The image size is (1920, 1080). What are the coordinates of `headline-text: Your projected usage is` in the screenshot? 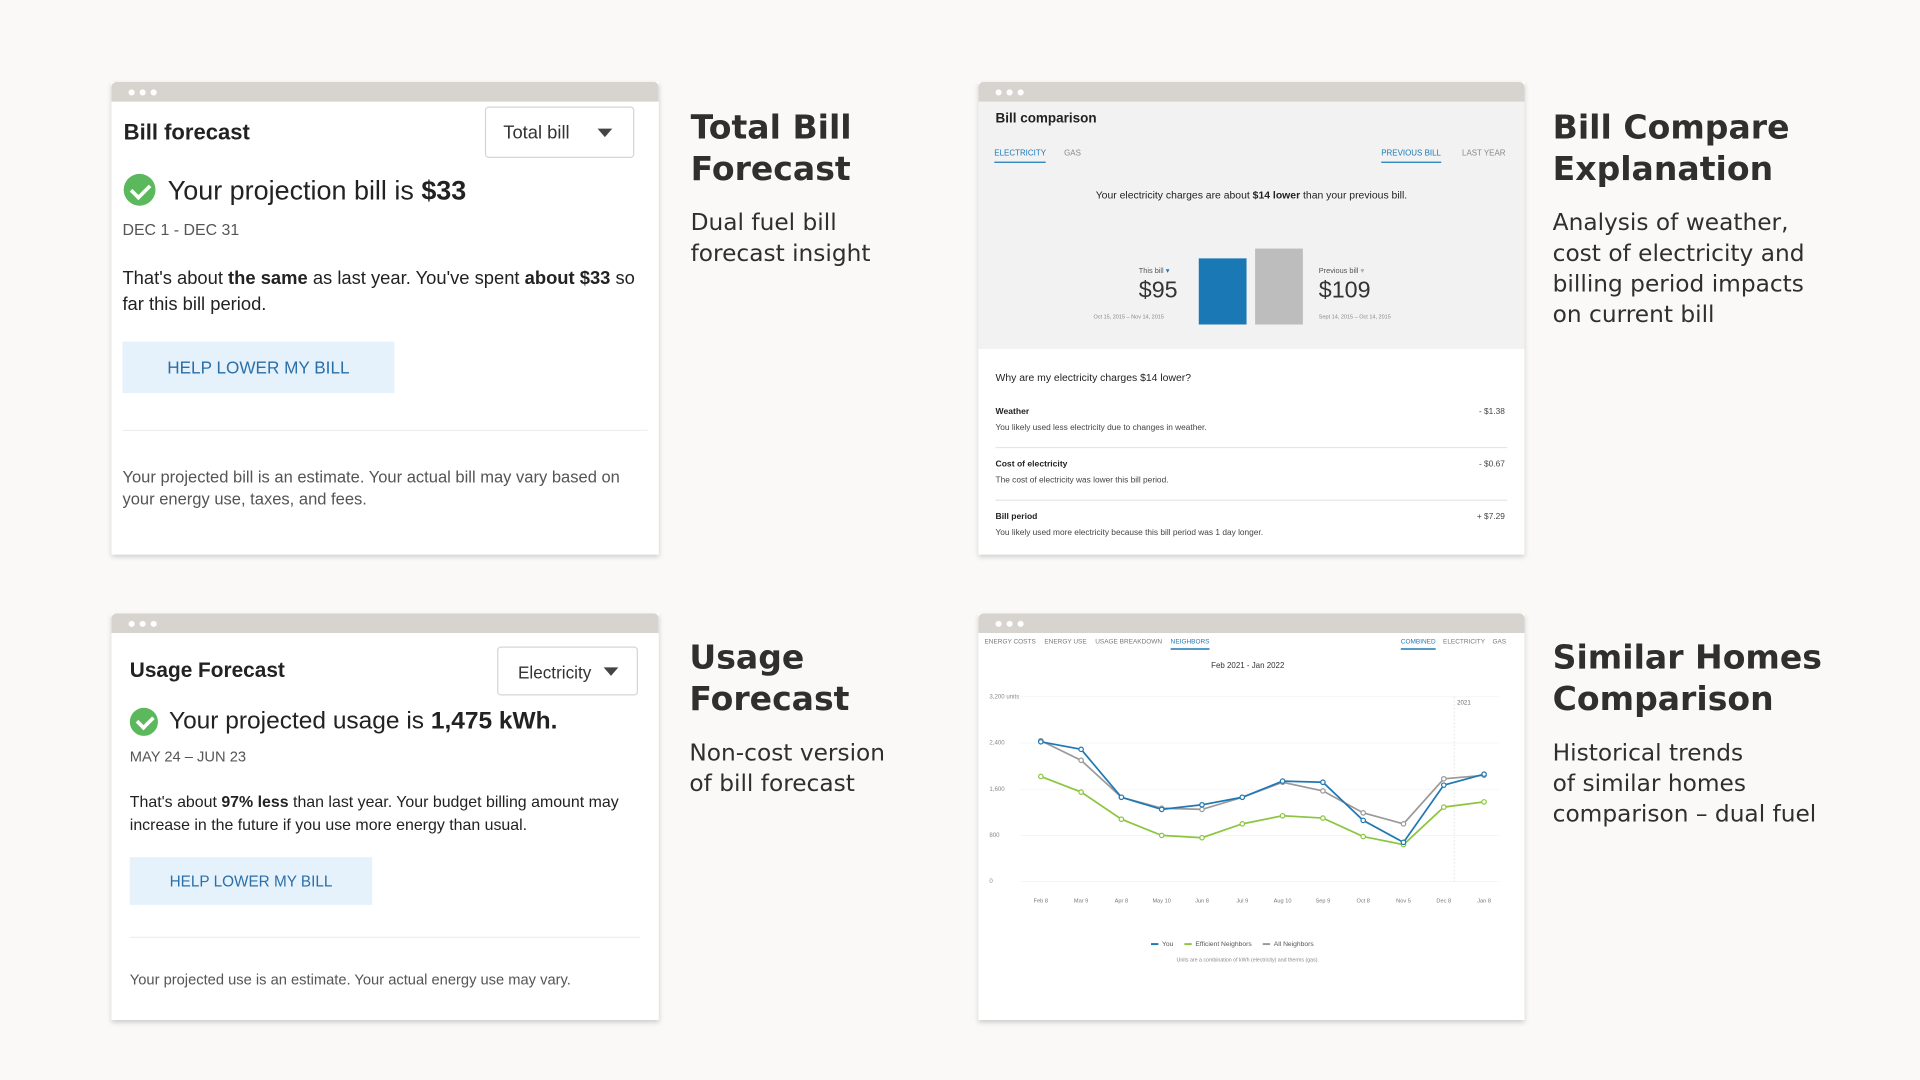 It's located at (299, 721).